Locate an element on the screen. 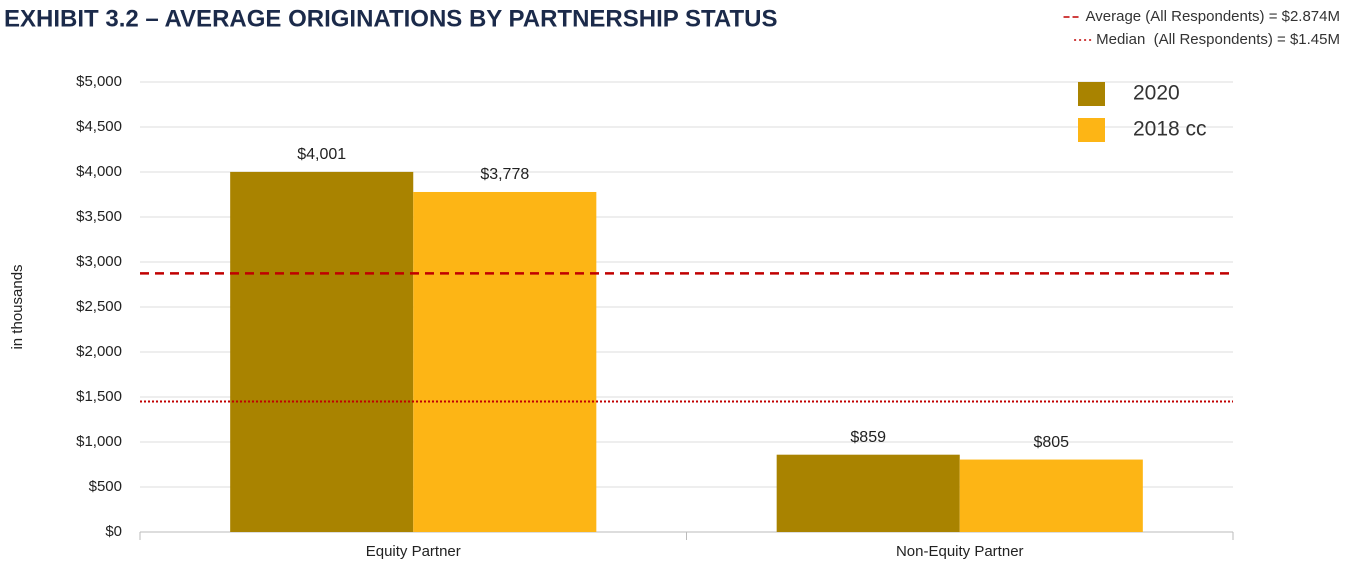 This screenshot has height=563, width=1353. y-tick-label: $0 is located at coordinates (113, 531).